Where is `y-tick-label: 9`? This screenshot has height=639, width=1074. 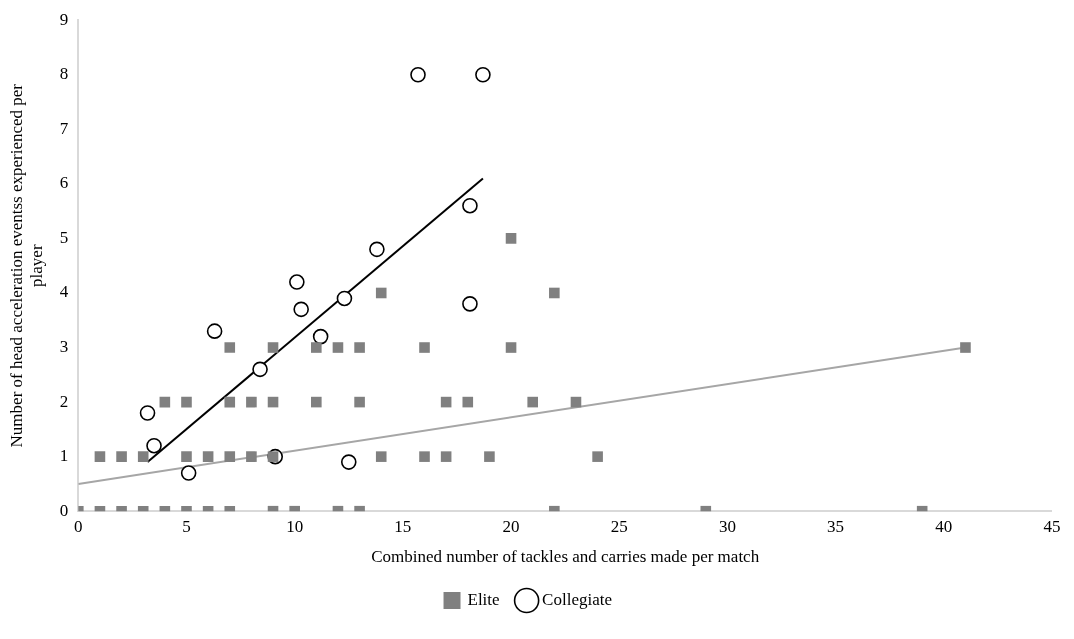 y-tick-label: 9 is located at coordinates (64, 19).